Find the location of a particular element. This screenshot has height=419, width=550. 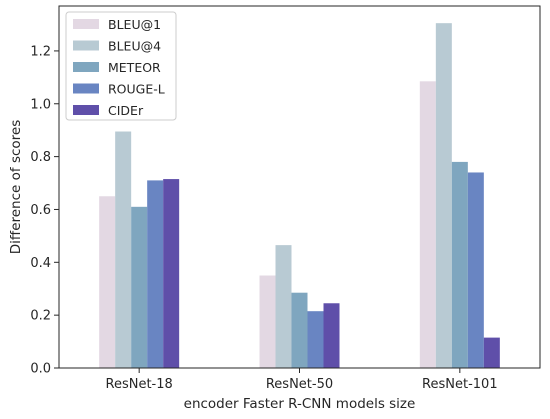

legend-label: METEOR is located at coordinates (134, 67).